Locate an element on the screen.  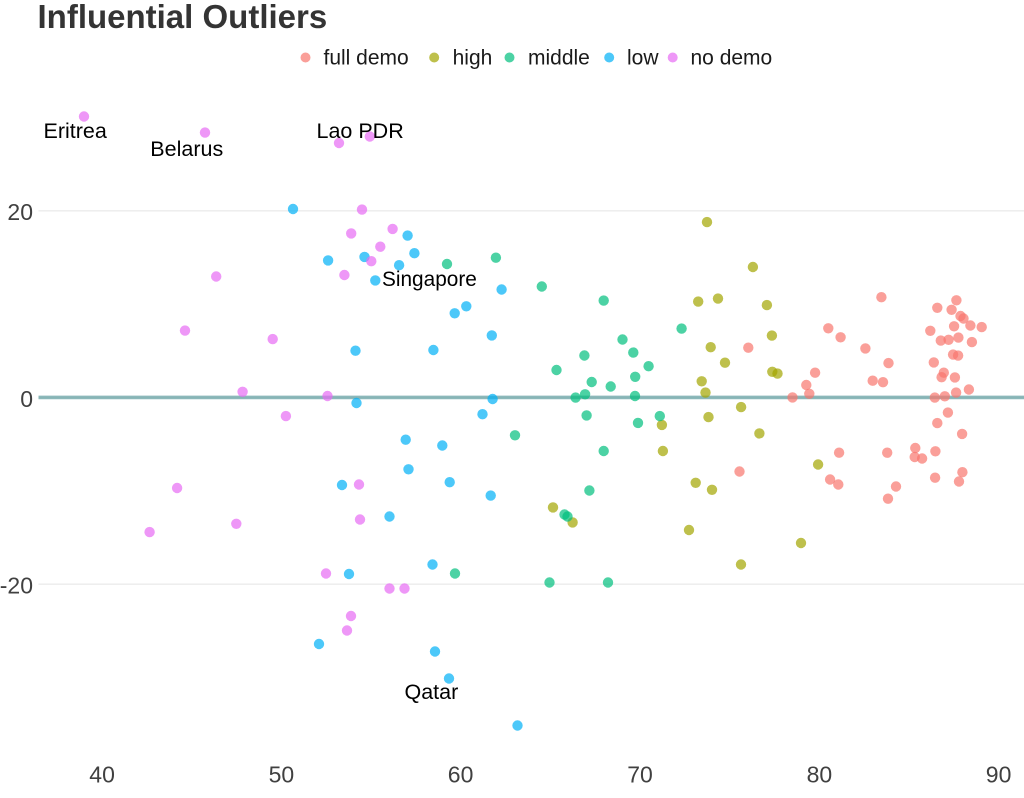
svg-text: Lao PDR is located at coordinates (360, 131).